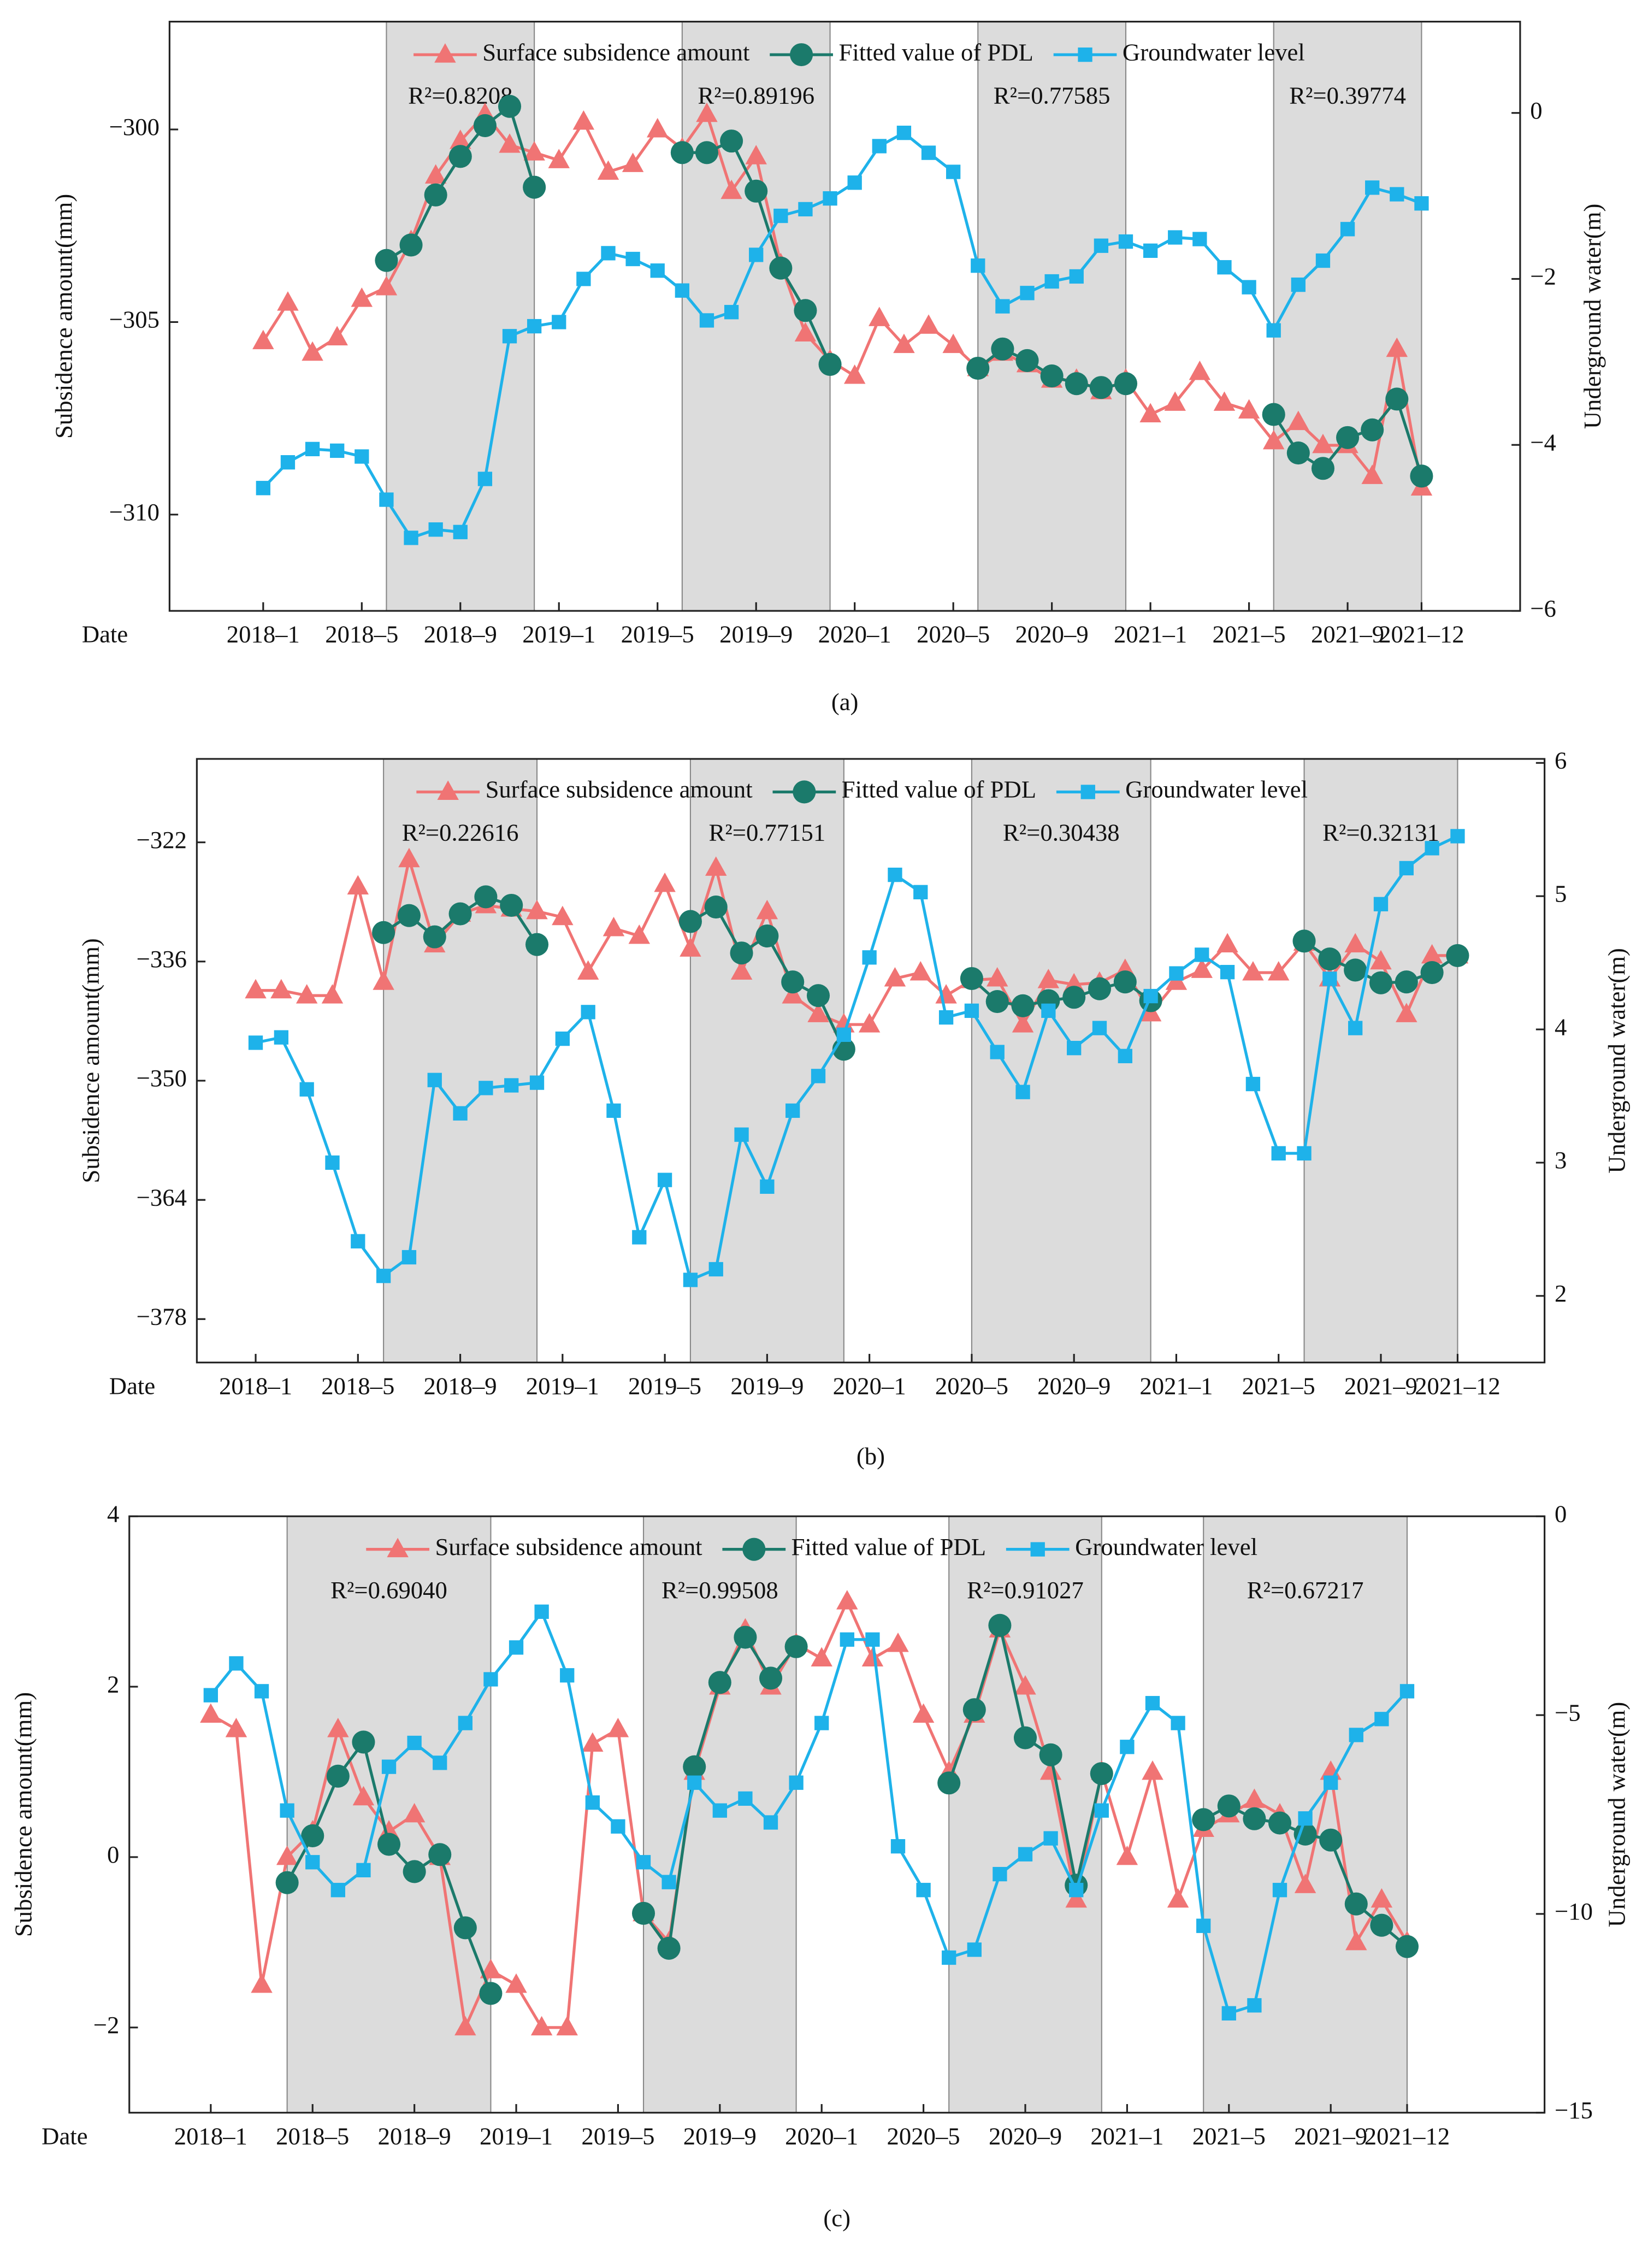  Describe the element at coordinates (836, 2217) in the screenshot. I see `caption: (c)` at that location.